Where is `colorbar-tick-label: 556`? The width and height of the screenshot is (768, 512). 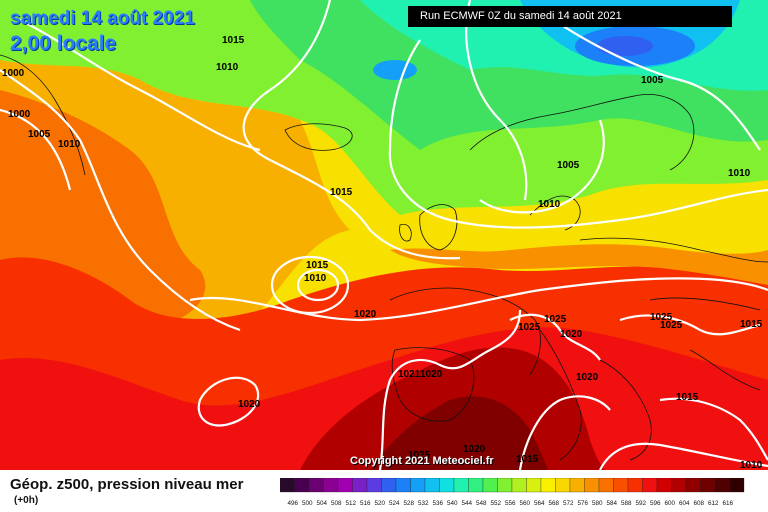 colorbar-tick-label: 556 is located at coordinates (510, 503).